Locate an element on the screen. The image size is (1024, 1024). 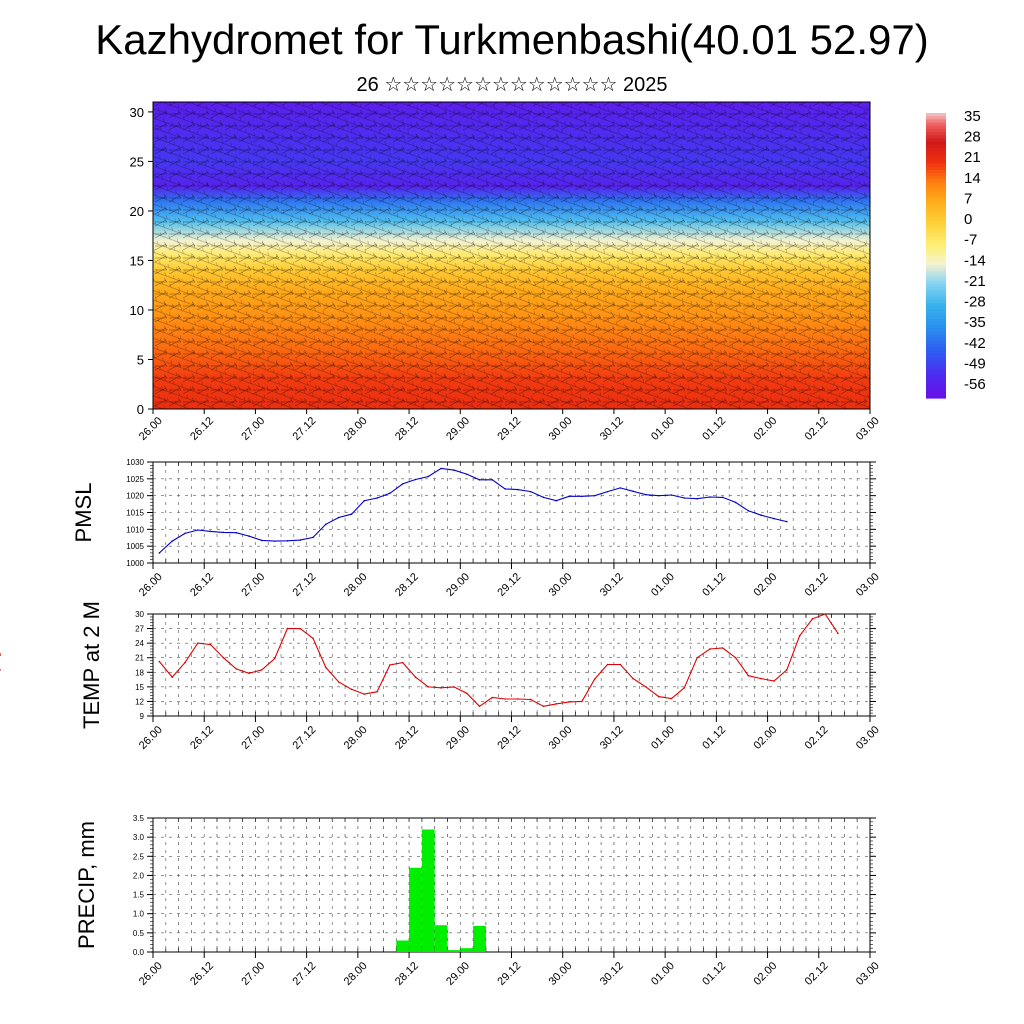
colorbar-label: 35 is located at coordinates (972, 116).